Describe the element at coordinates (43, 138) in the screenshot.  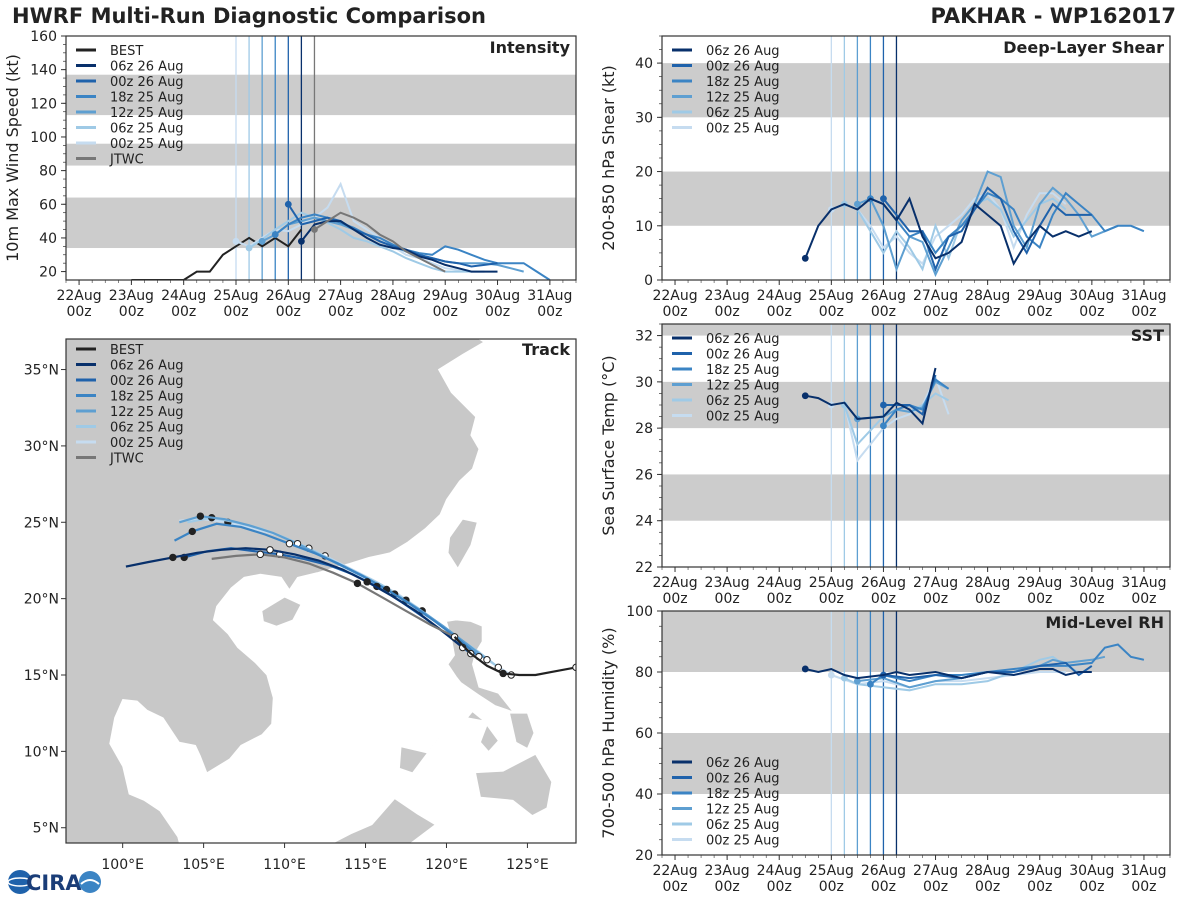
I see `y-tick-label: 100` at that location.